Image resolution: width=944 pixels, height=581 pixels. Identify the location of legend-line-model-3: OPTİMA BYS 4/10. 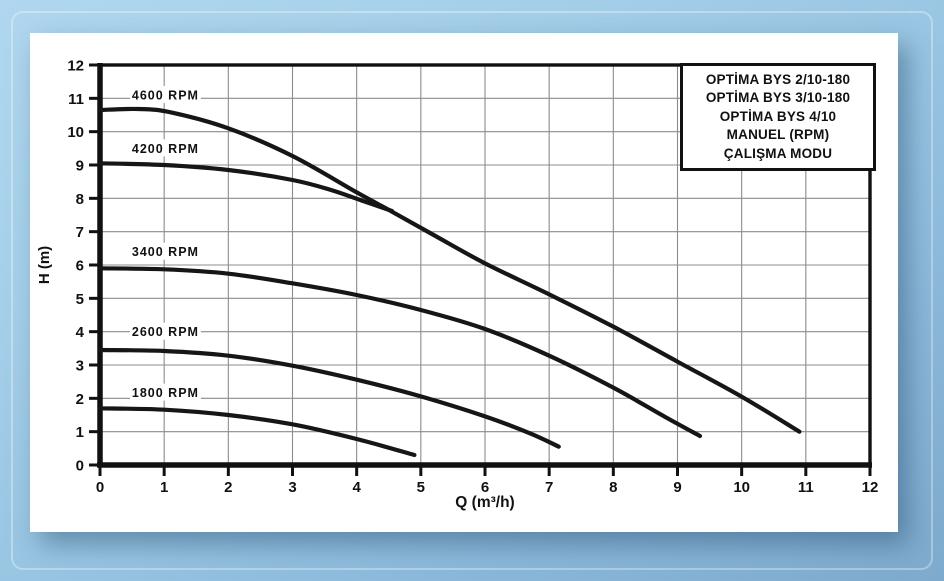
(778, 116).